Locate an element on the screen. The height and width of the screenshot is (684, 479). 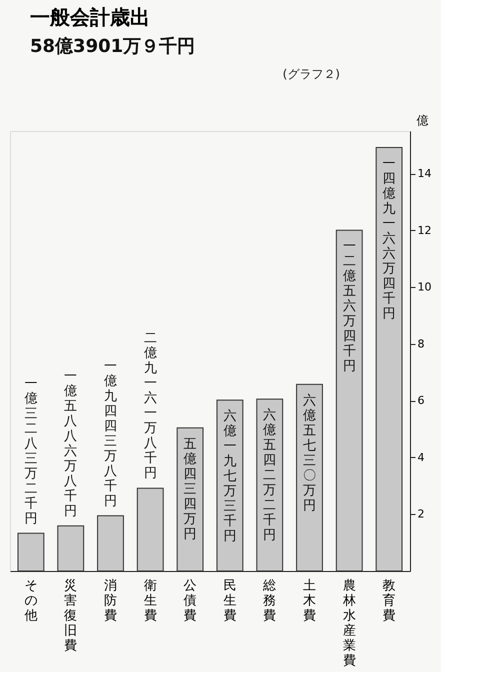
data-label: 六億五七三〇万円 is located at coordinates (309, 453).